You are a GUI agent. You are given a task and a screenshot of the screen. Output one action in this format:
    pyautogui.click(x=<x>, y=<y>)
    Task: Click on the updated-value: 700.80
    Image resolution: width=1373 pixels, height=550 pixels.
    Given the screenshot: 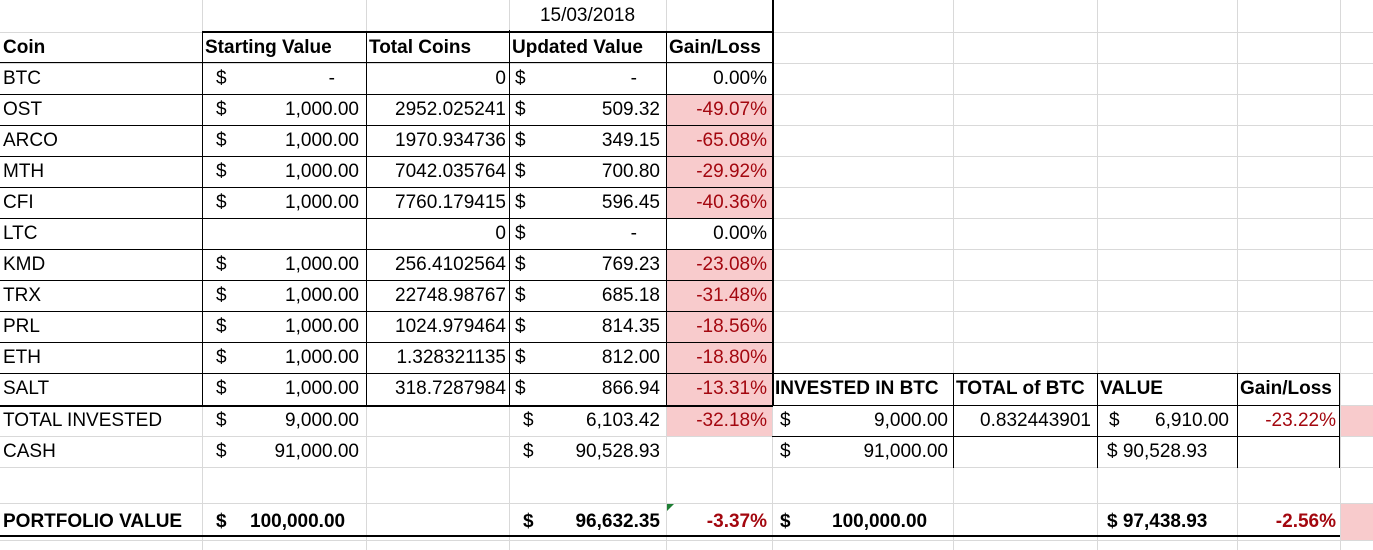 What is the action you would take?
    pyautogui.click(x=630, y=171)
    